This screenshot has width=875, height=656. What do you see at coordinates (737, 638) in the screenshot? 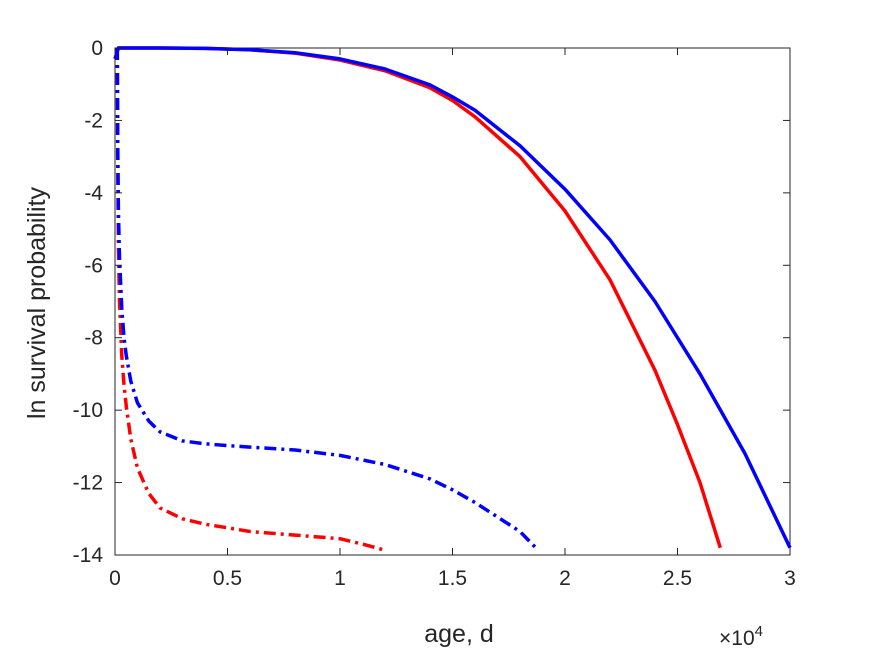
I see `x-exponent-base: ×10` at bounding box center [737, 638].